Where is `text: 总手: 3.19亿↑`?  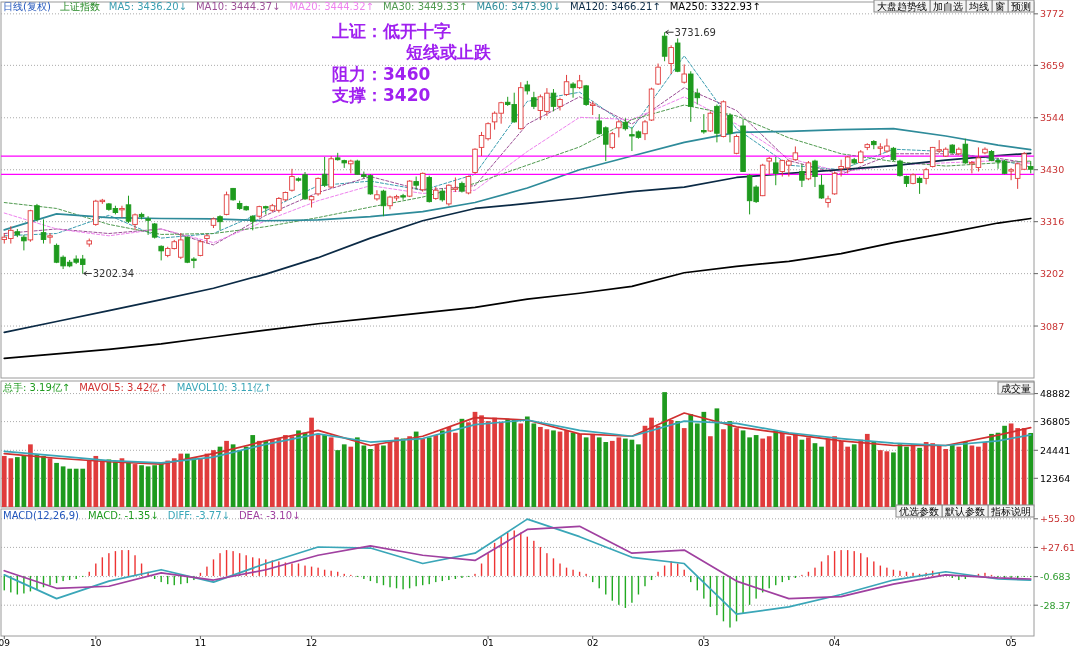
text: 总手: 3.19亿↑ is located at coordinates (36, 387).